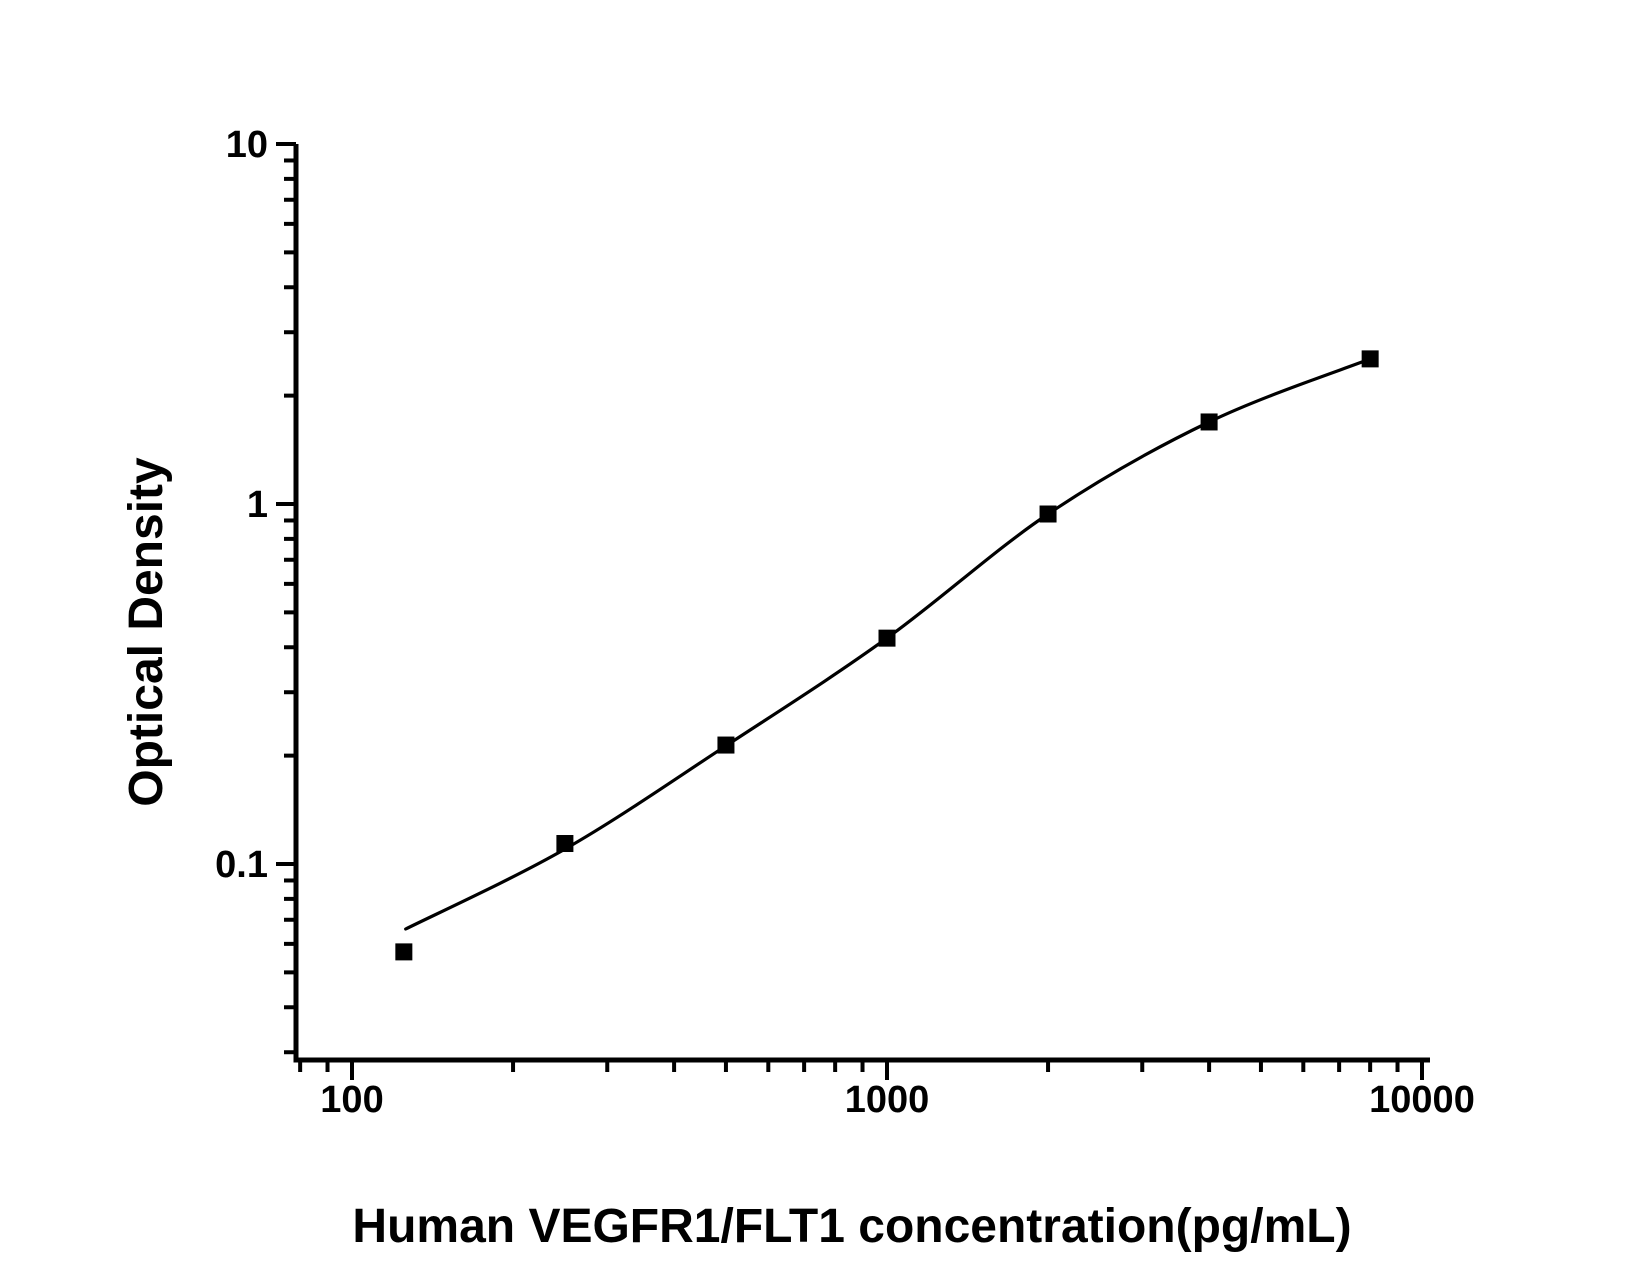 The width and height of the screenshot is (1650, 1275). What do you see at coordinates (146, 632) in the screenshot?
I see `y-axis-title: Optical Density` at bounding box center [146, 632].